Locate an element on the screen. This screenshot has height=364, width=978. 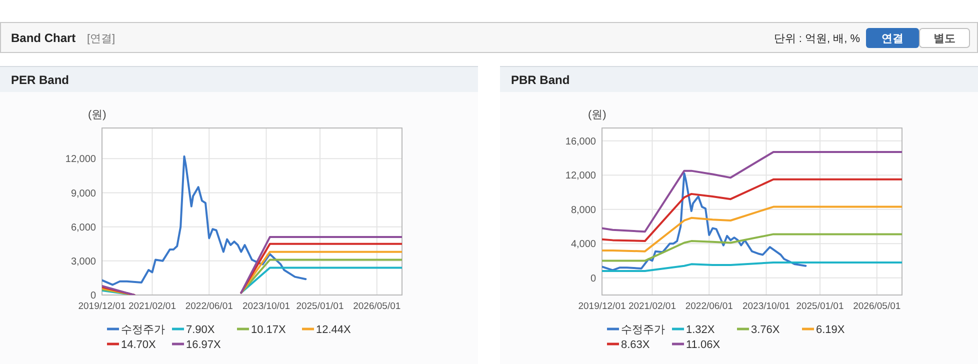
y-tick-label: 16,000 is located at coordinates (580, 142).